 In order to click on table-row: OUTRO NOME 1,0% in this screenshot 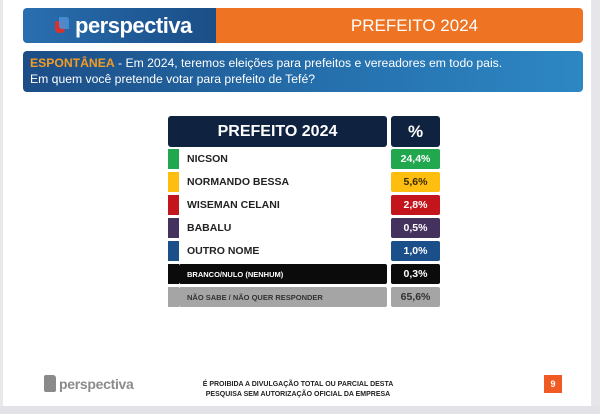, I will do `click(304, 251)`.